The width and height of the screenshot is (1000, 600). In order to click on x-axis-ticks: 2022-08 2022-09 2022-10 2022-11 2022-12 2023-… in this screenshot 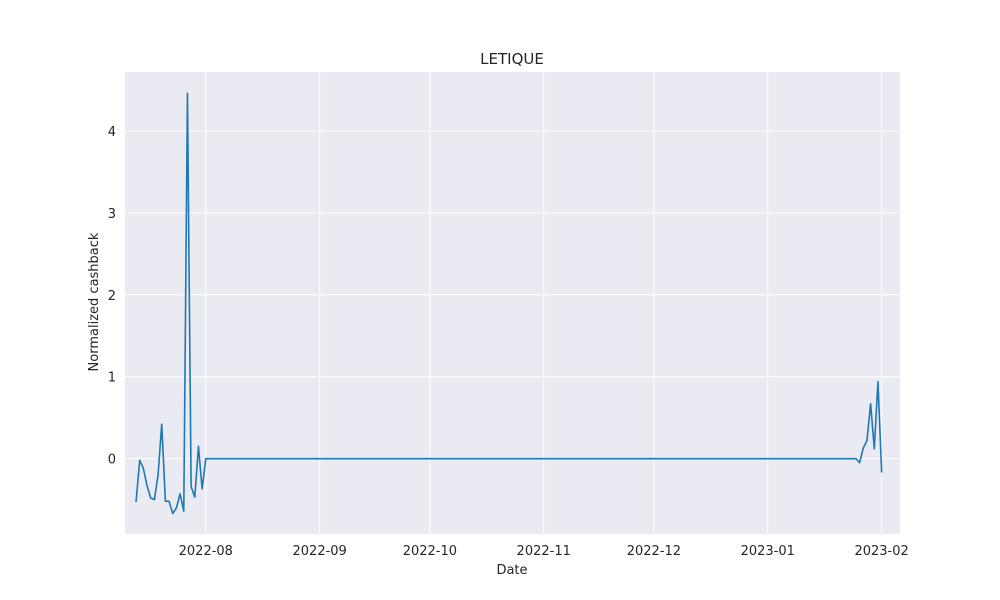, I will do `click(544, 551)`.